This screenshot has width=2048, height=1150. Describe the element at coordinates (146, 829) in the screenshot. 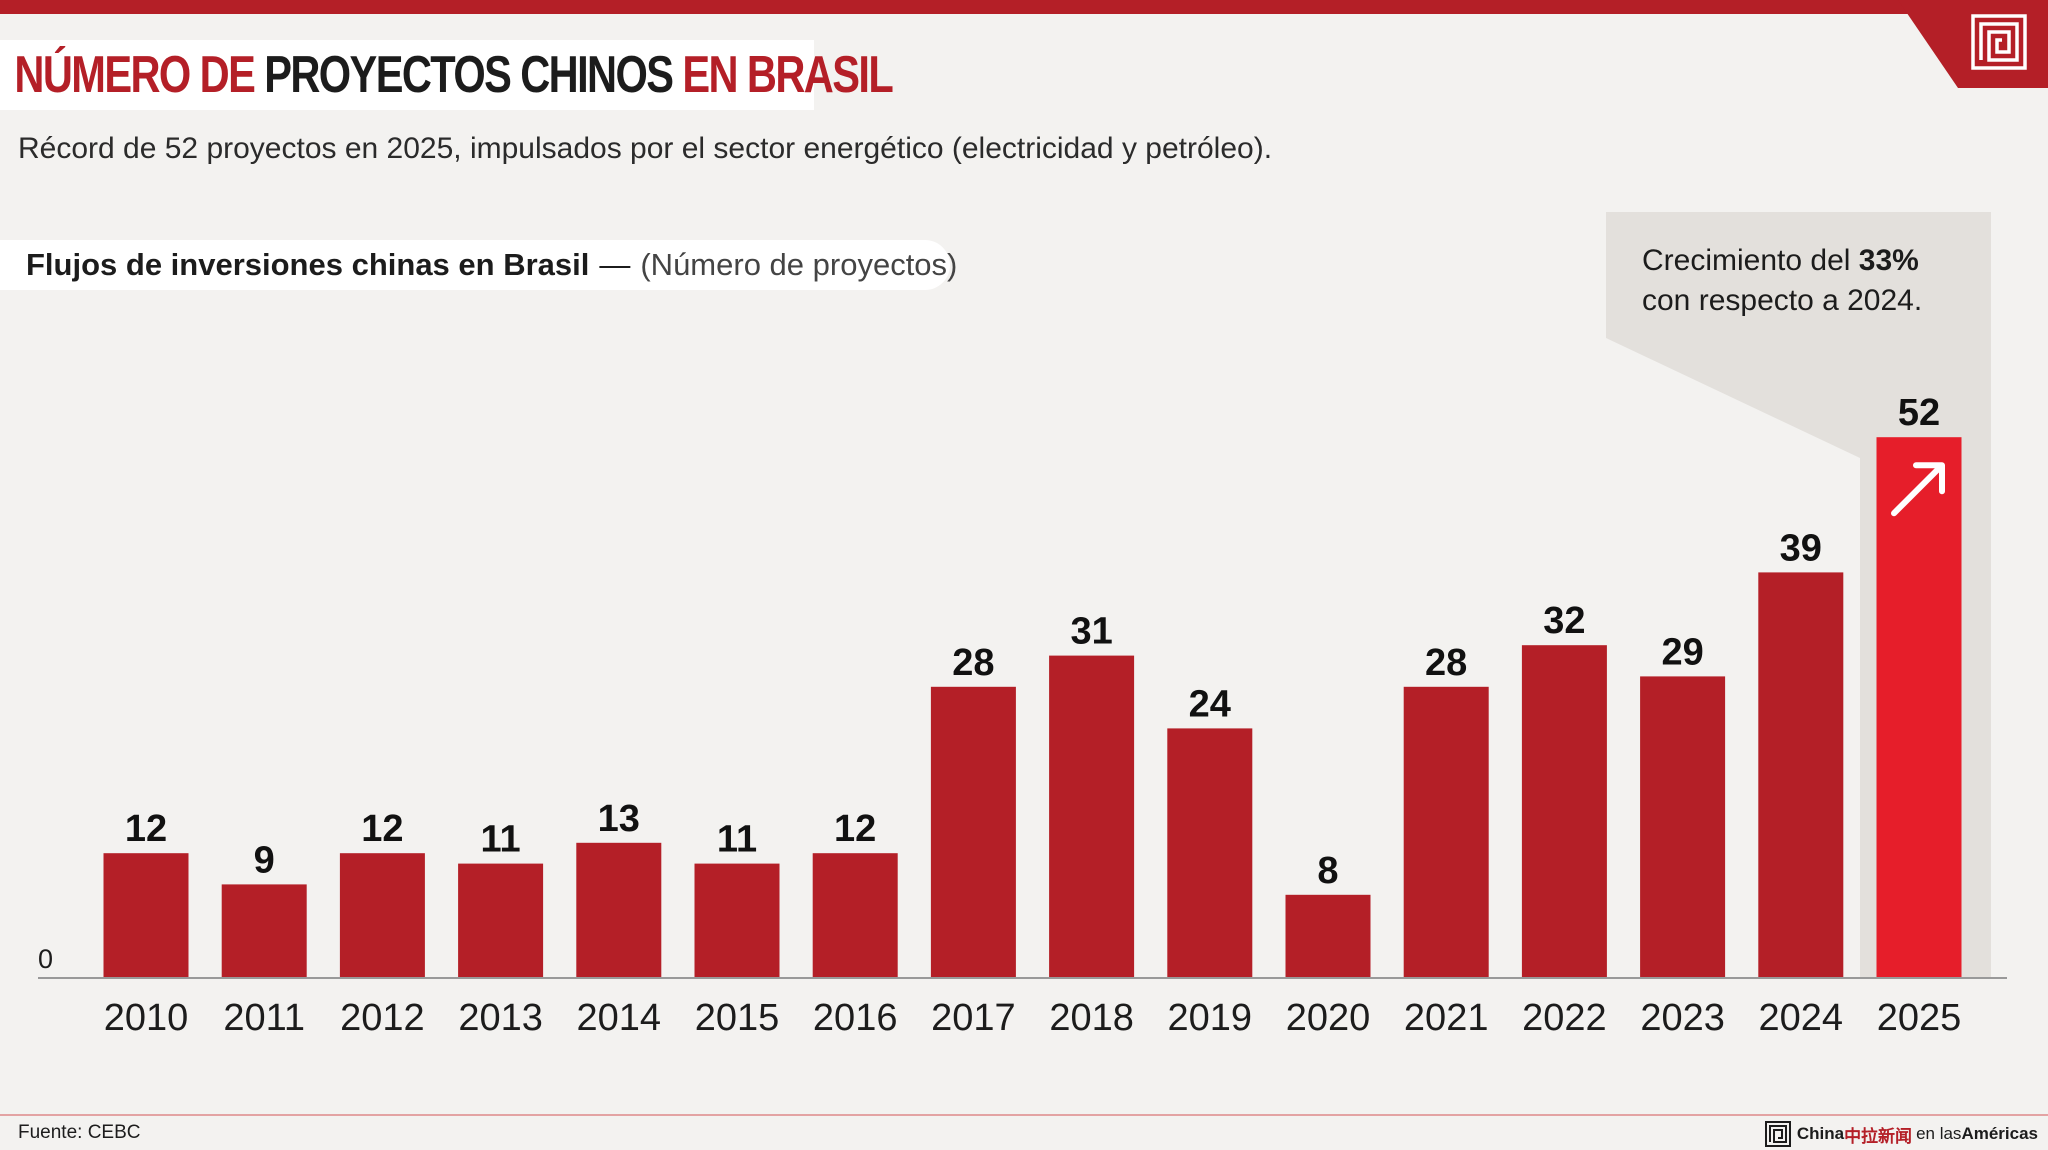

I see `value-label-2010: 12` at that location.